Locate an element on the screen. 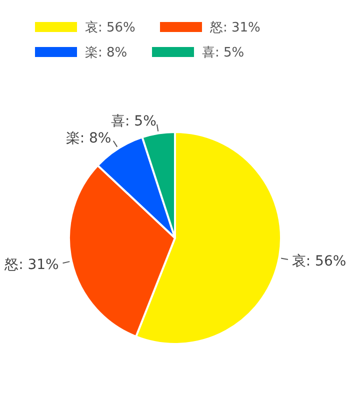 The height and width of the screenshot is (416, 351). legend-label: 楽: 8% is located at coordinates (106, 53).